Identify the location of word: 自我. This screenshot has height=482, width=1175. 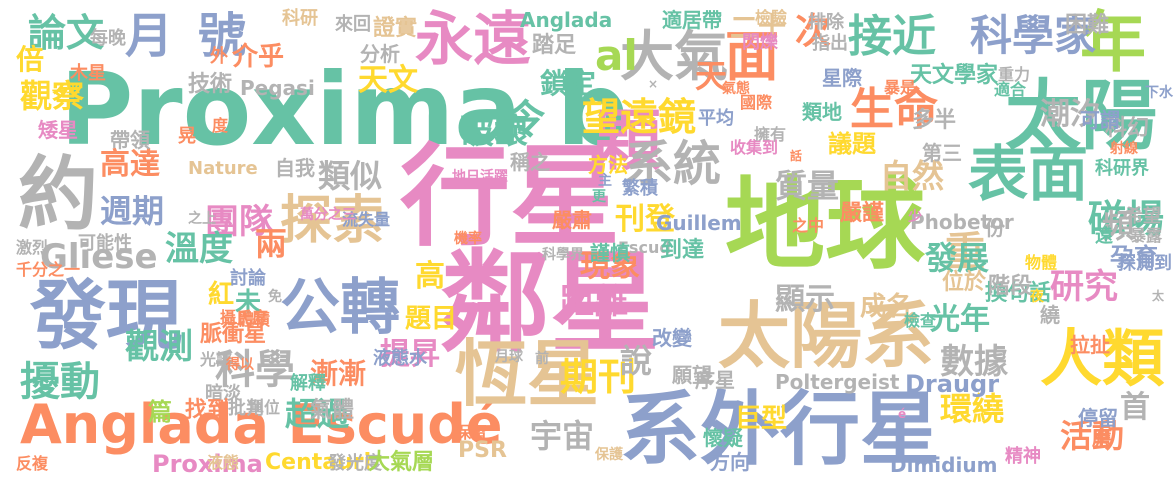
(295, 168).